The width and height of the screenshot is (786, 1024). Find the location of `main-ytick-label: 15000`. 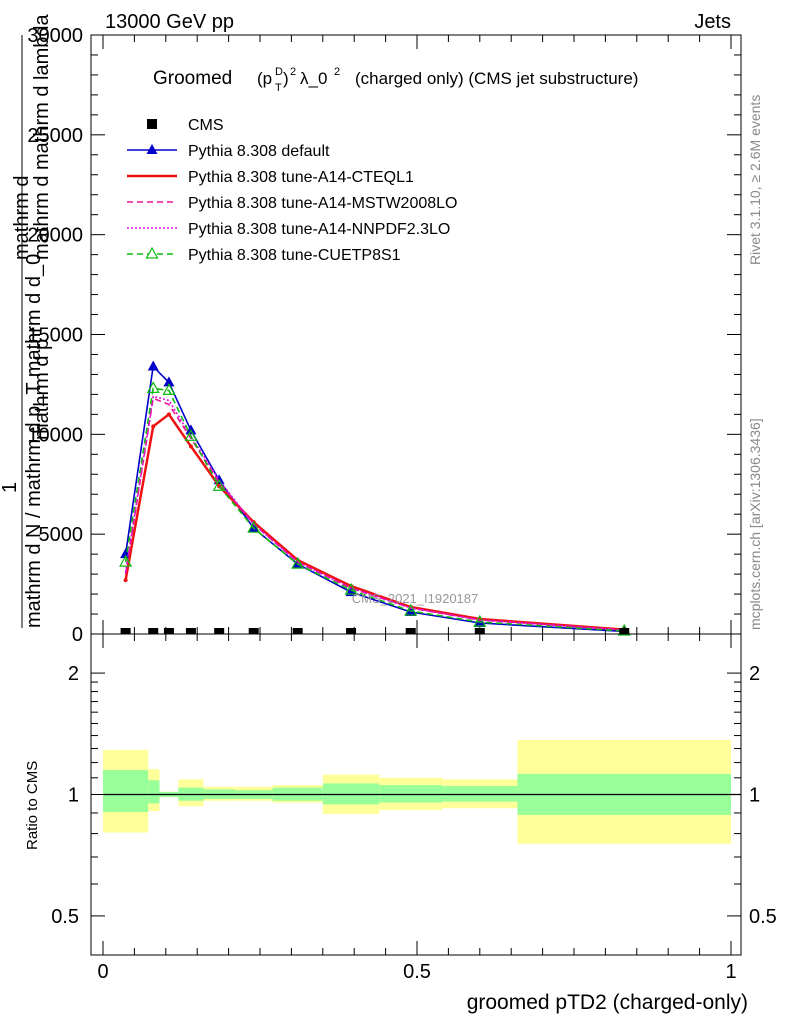

main-ytick-label: 15000 is located at coordinates (55, 336).